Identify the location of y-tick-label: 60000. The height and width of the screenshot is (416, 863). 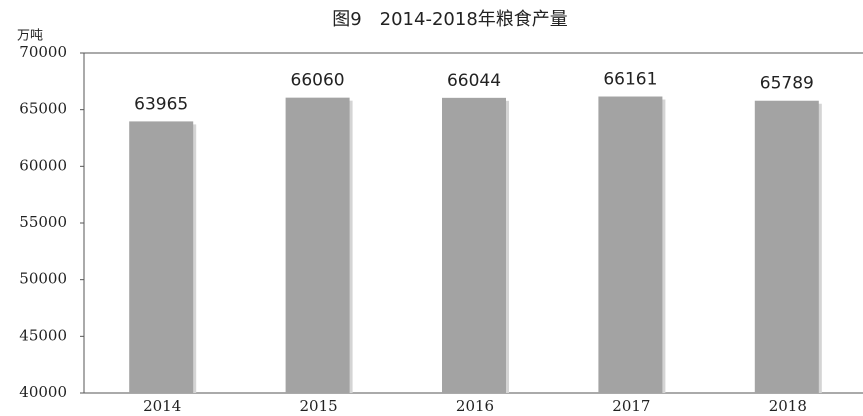
(43, 165).